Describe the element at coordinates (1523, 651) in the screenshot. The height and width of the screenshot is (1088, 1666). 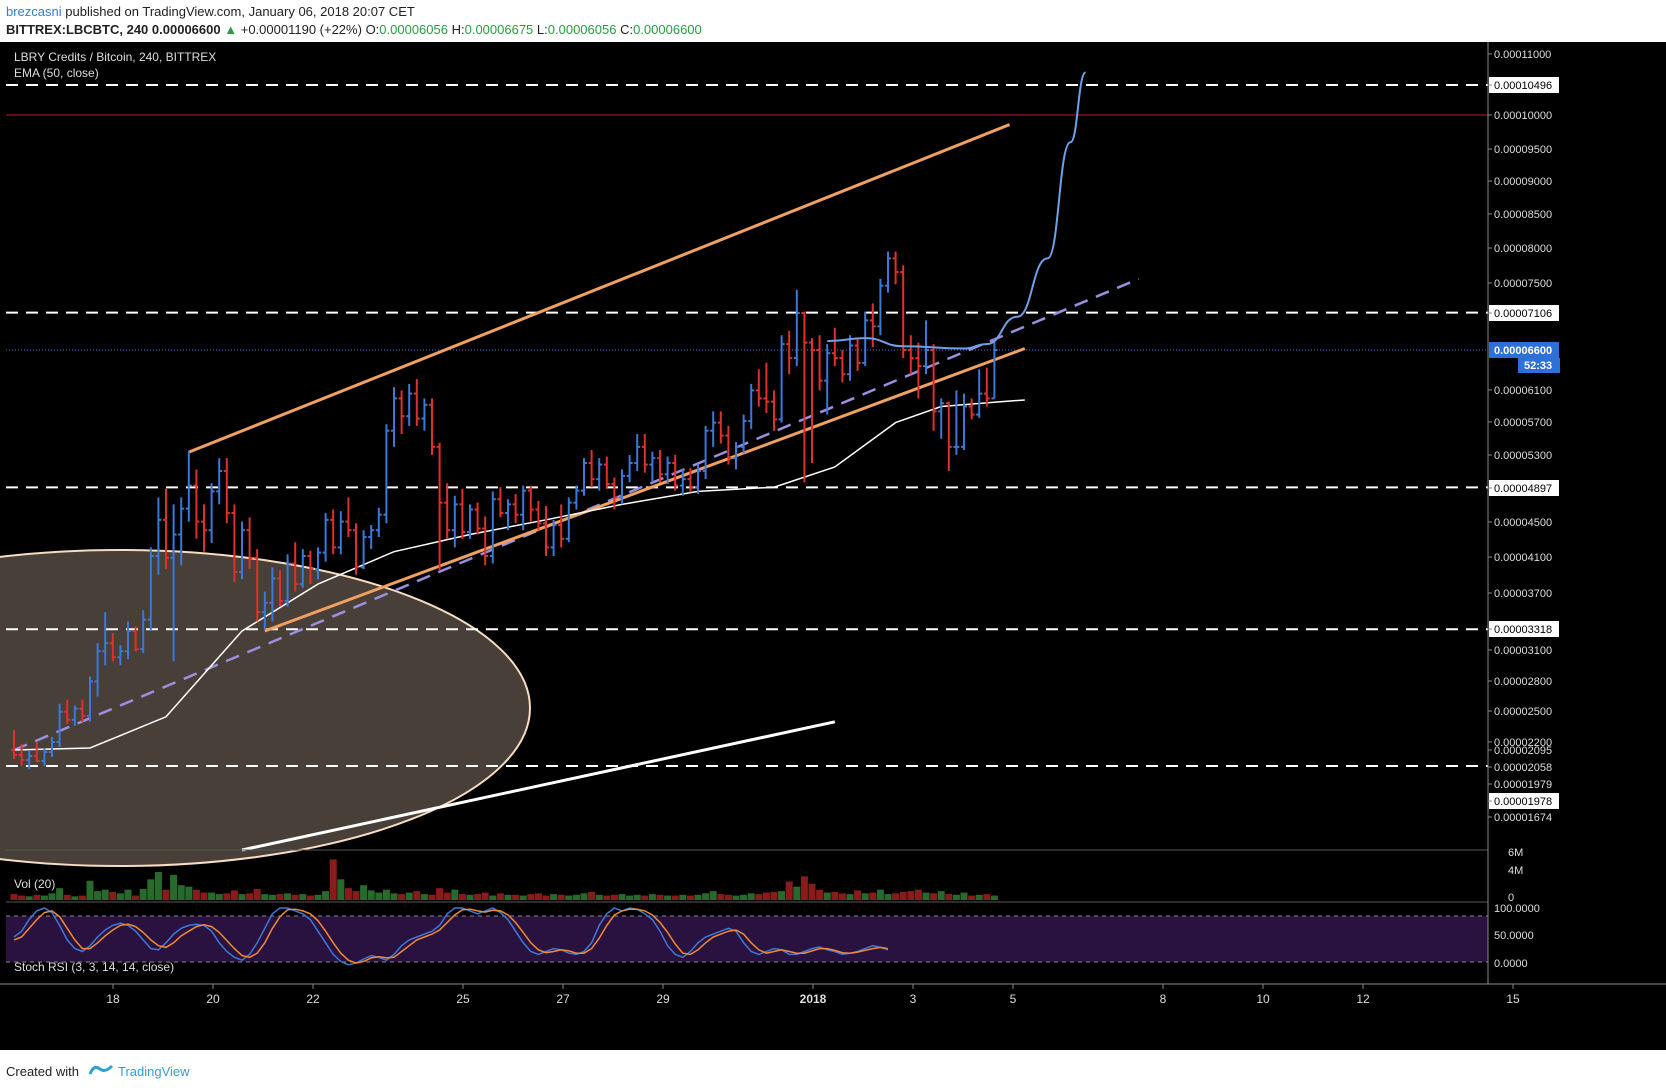
I see `price-tick-label: 0.00003100` at that location.